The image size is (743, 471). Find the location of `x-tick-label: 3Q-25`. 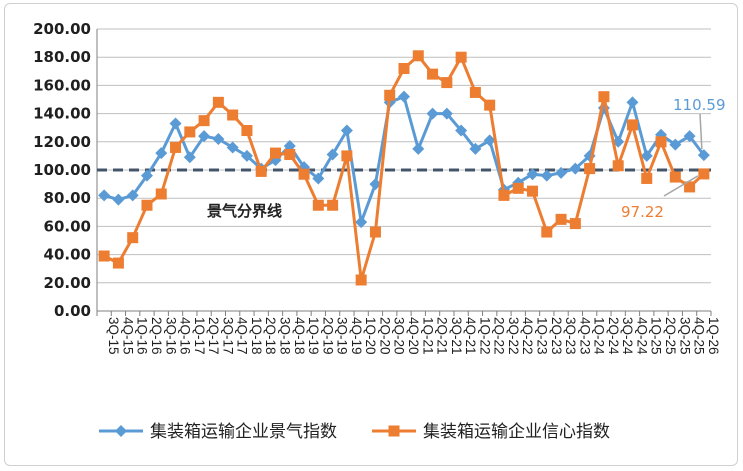

x-tick-label: 3Q-25 is located at coordinates (684, 336).